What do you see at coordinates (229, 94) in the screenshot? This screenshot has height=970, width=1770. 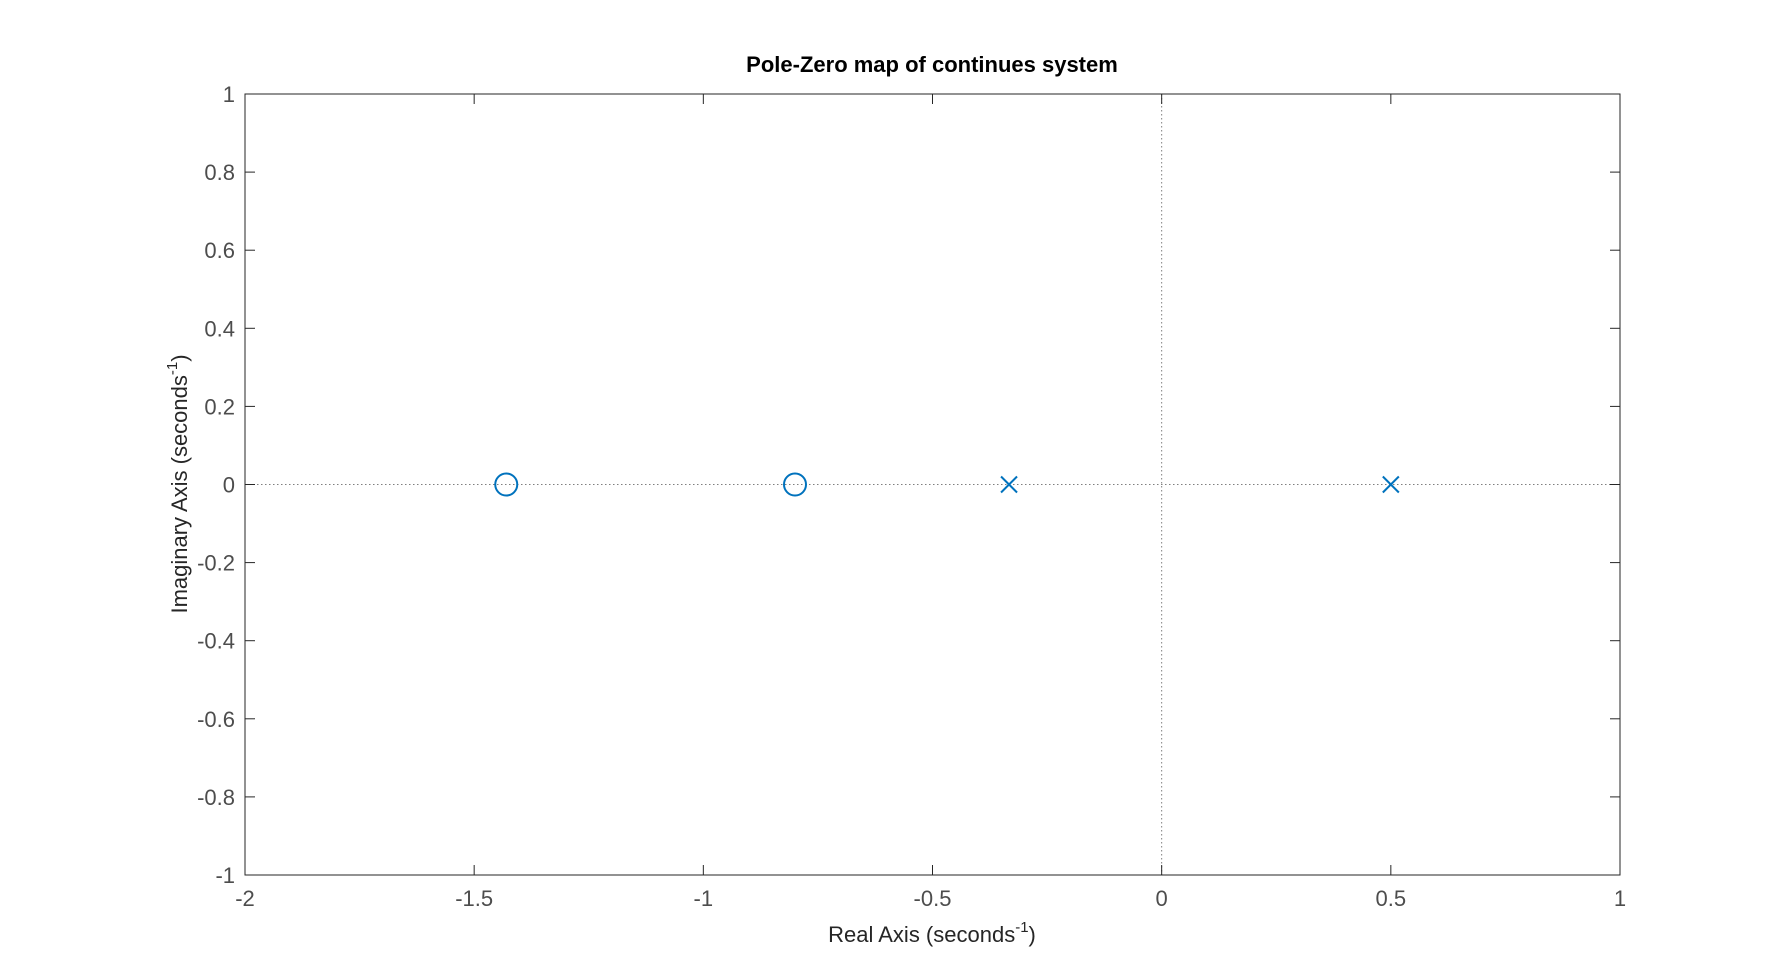 I see `y-tick-label: 1` at bounding box center [229, 94].